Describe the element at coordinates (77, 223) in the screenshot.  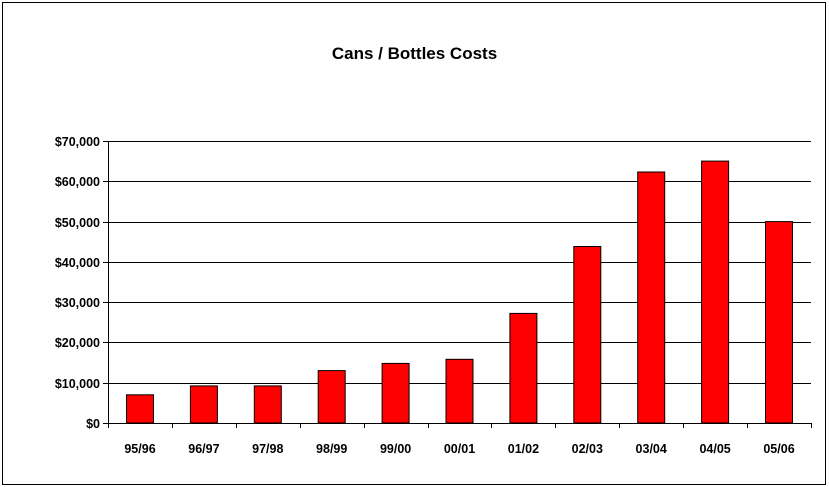
I see `y-tick-label: $50,000` at that location.